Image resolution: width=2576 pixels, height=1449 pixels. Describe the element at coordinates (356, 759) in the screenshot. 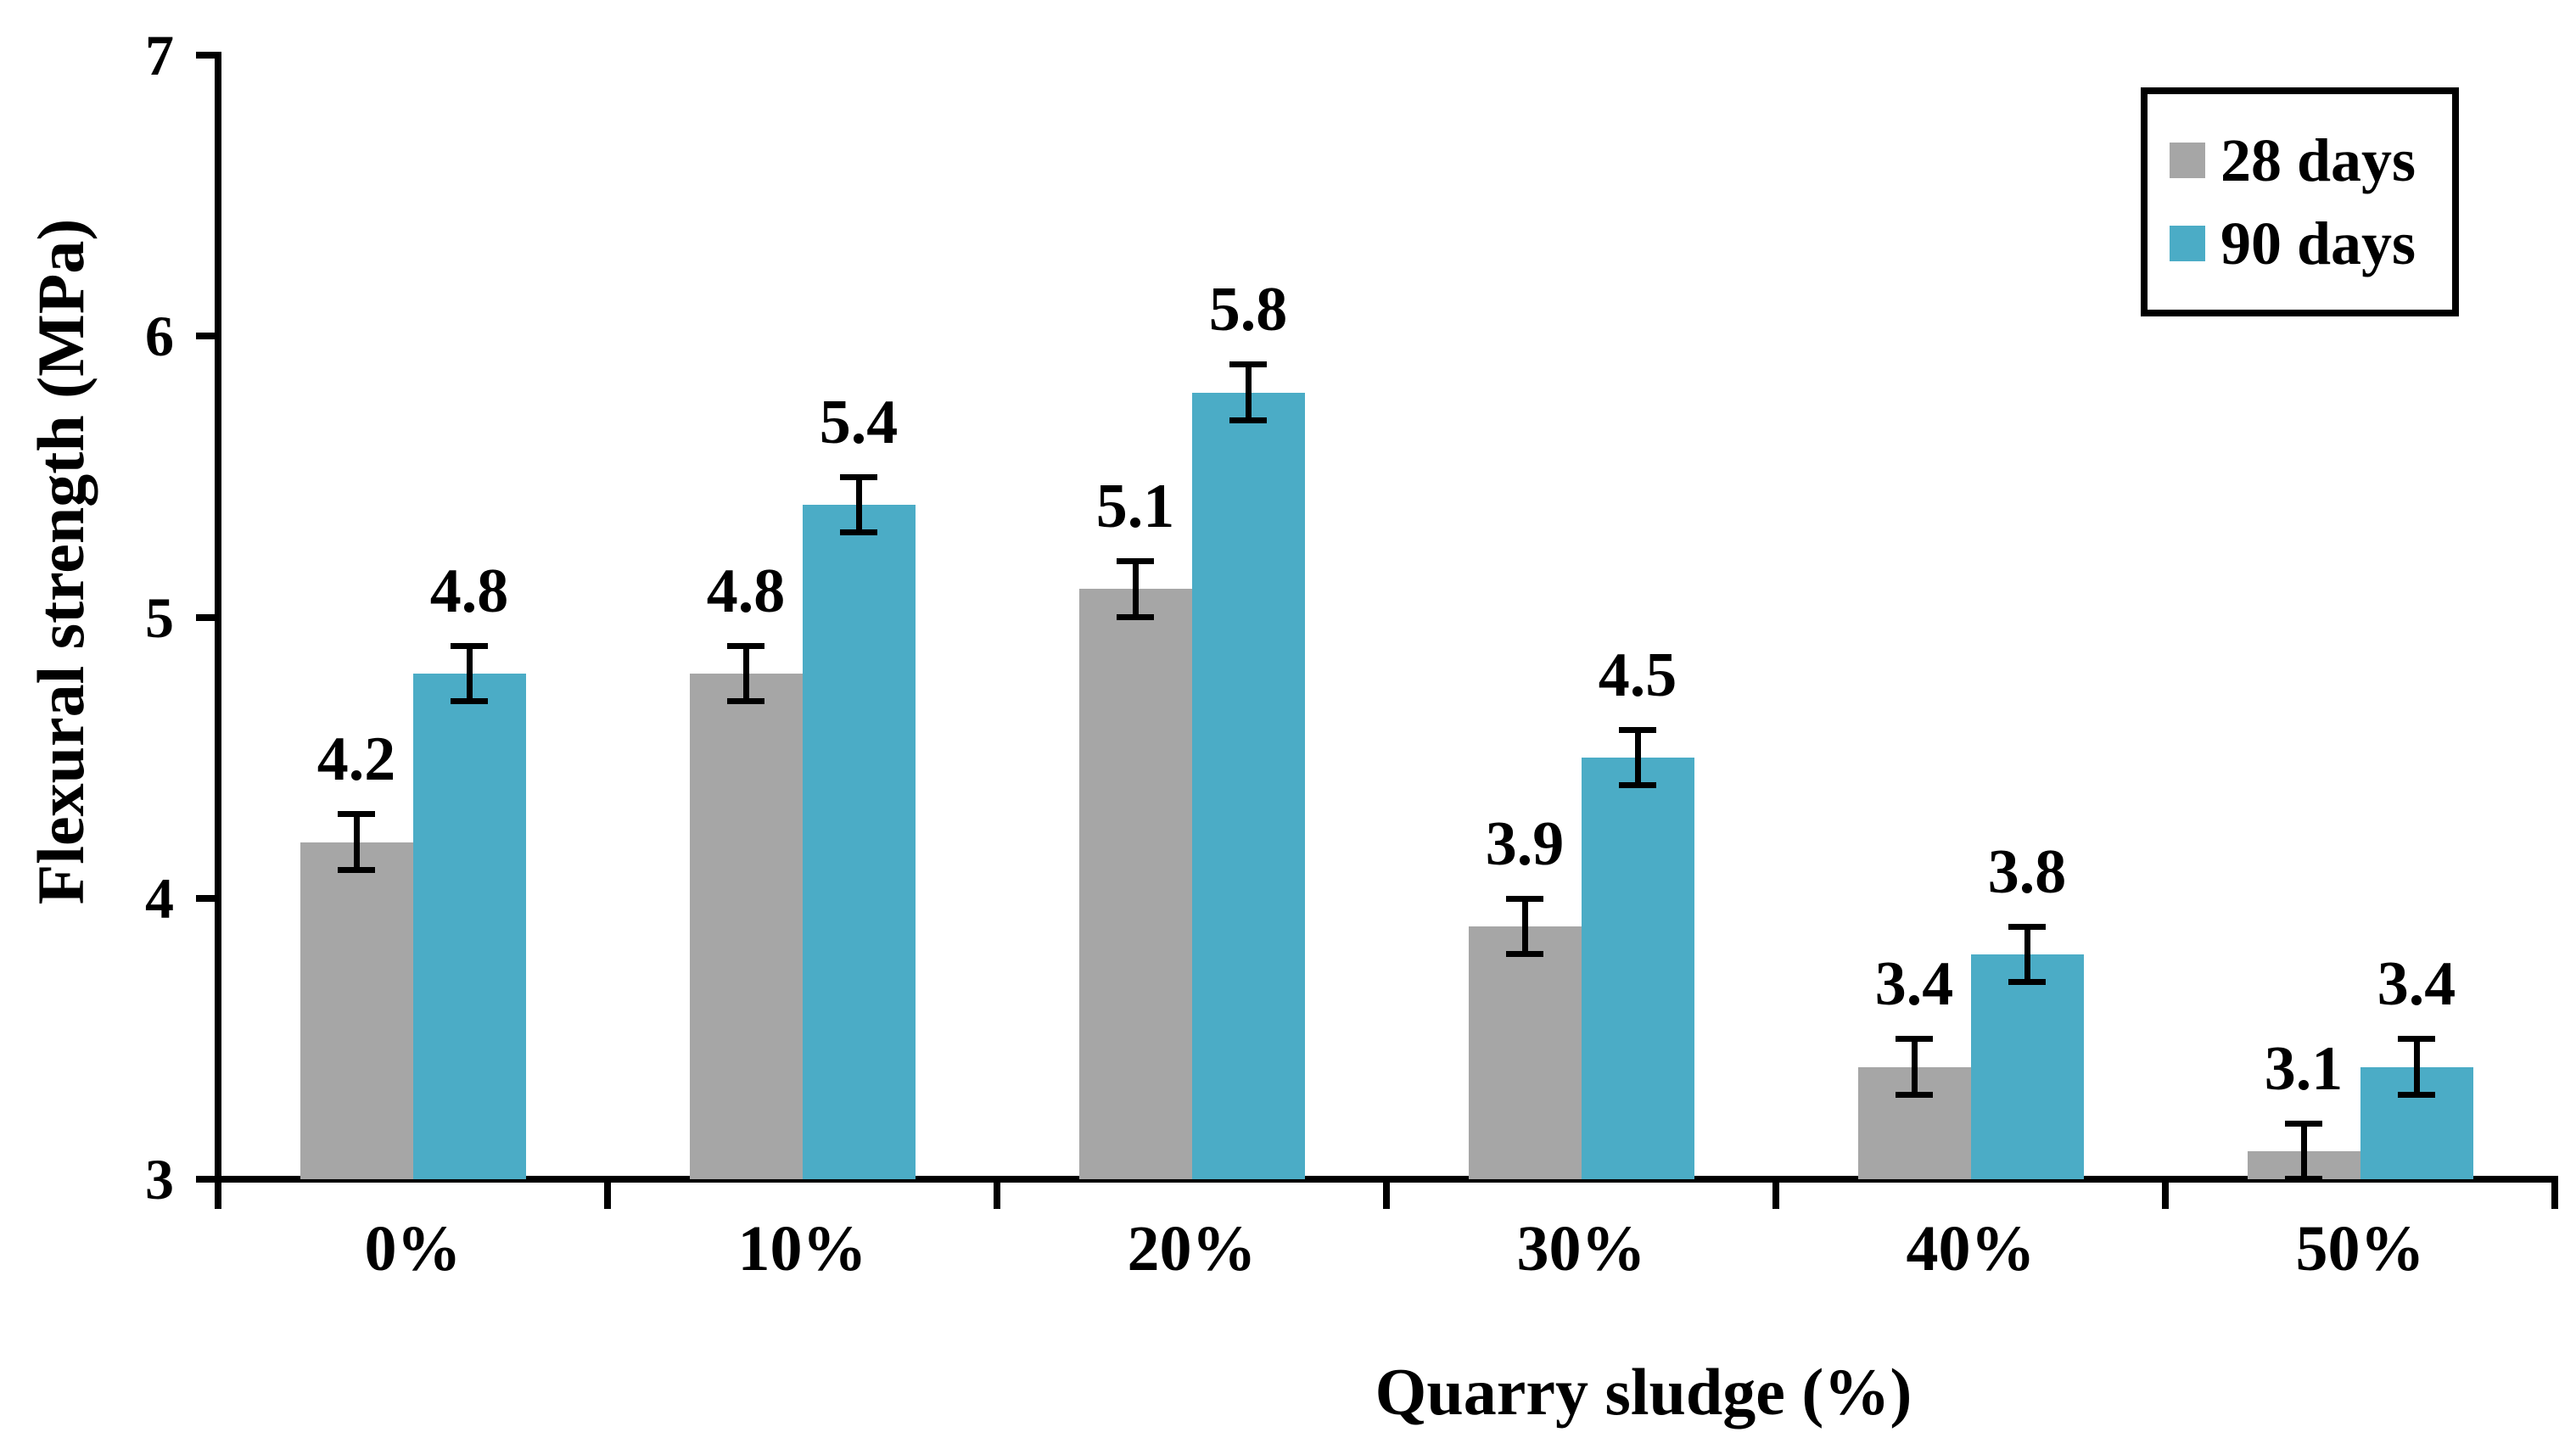

I see `value-label-28-days-0%: 4.2` at that location.